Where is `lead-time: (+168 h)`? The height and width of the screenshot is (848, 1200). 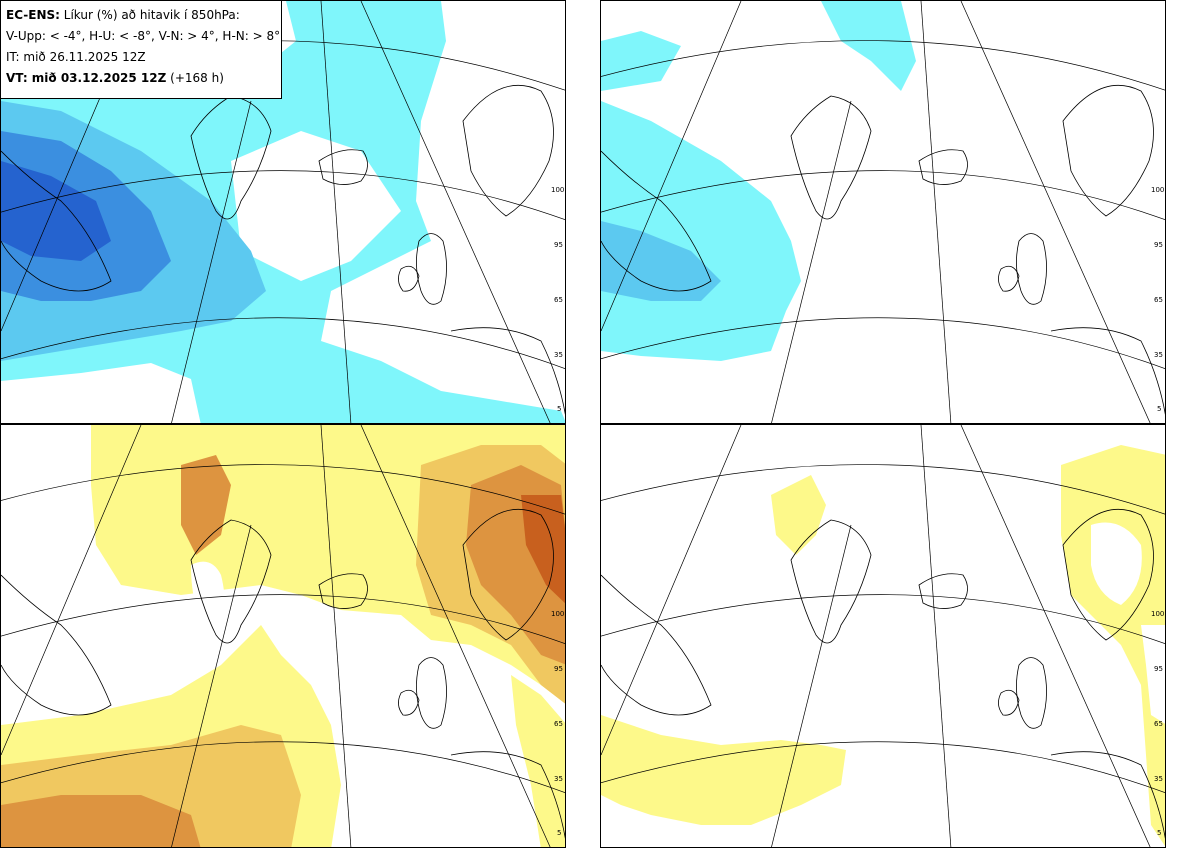 lead-time: (+168 h) is located at coordinates (197, 78).